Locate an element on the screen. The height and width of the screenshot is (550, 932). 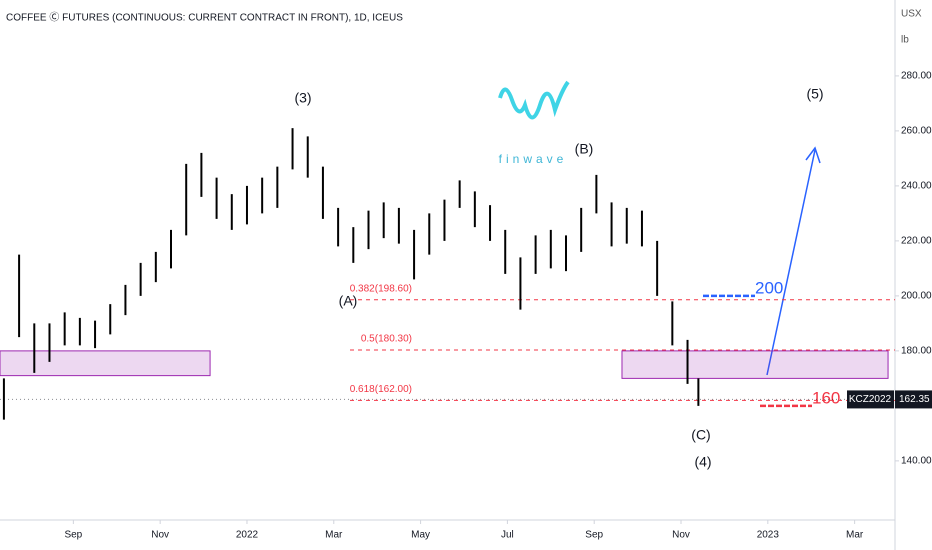
price-badge is located at coordinates (913, 399).